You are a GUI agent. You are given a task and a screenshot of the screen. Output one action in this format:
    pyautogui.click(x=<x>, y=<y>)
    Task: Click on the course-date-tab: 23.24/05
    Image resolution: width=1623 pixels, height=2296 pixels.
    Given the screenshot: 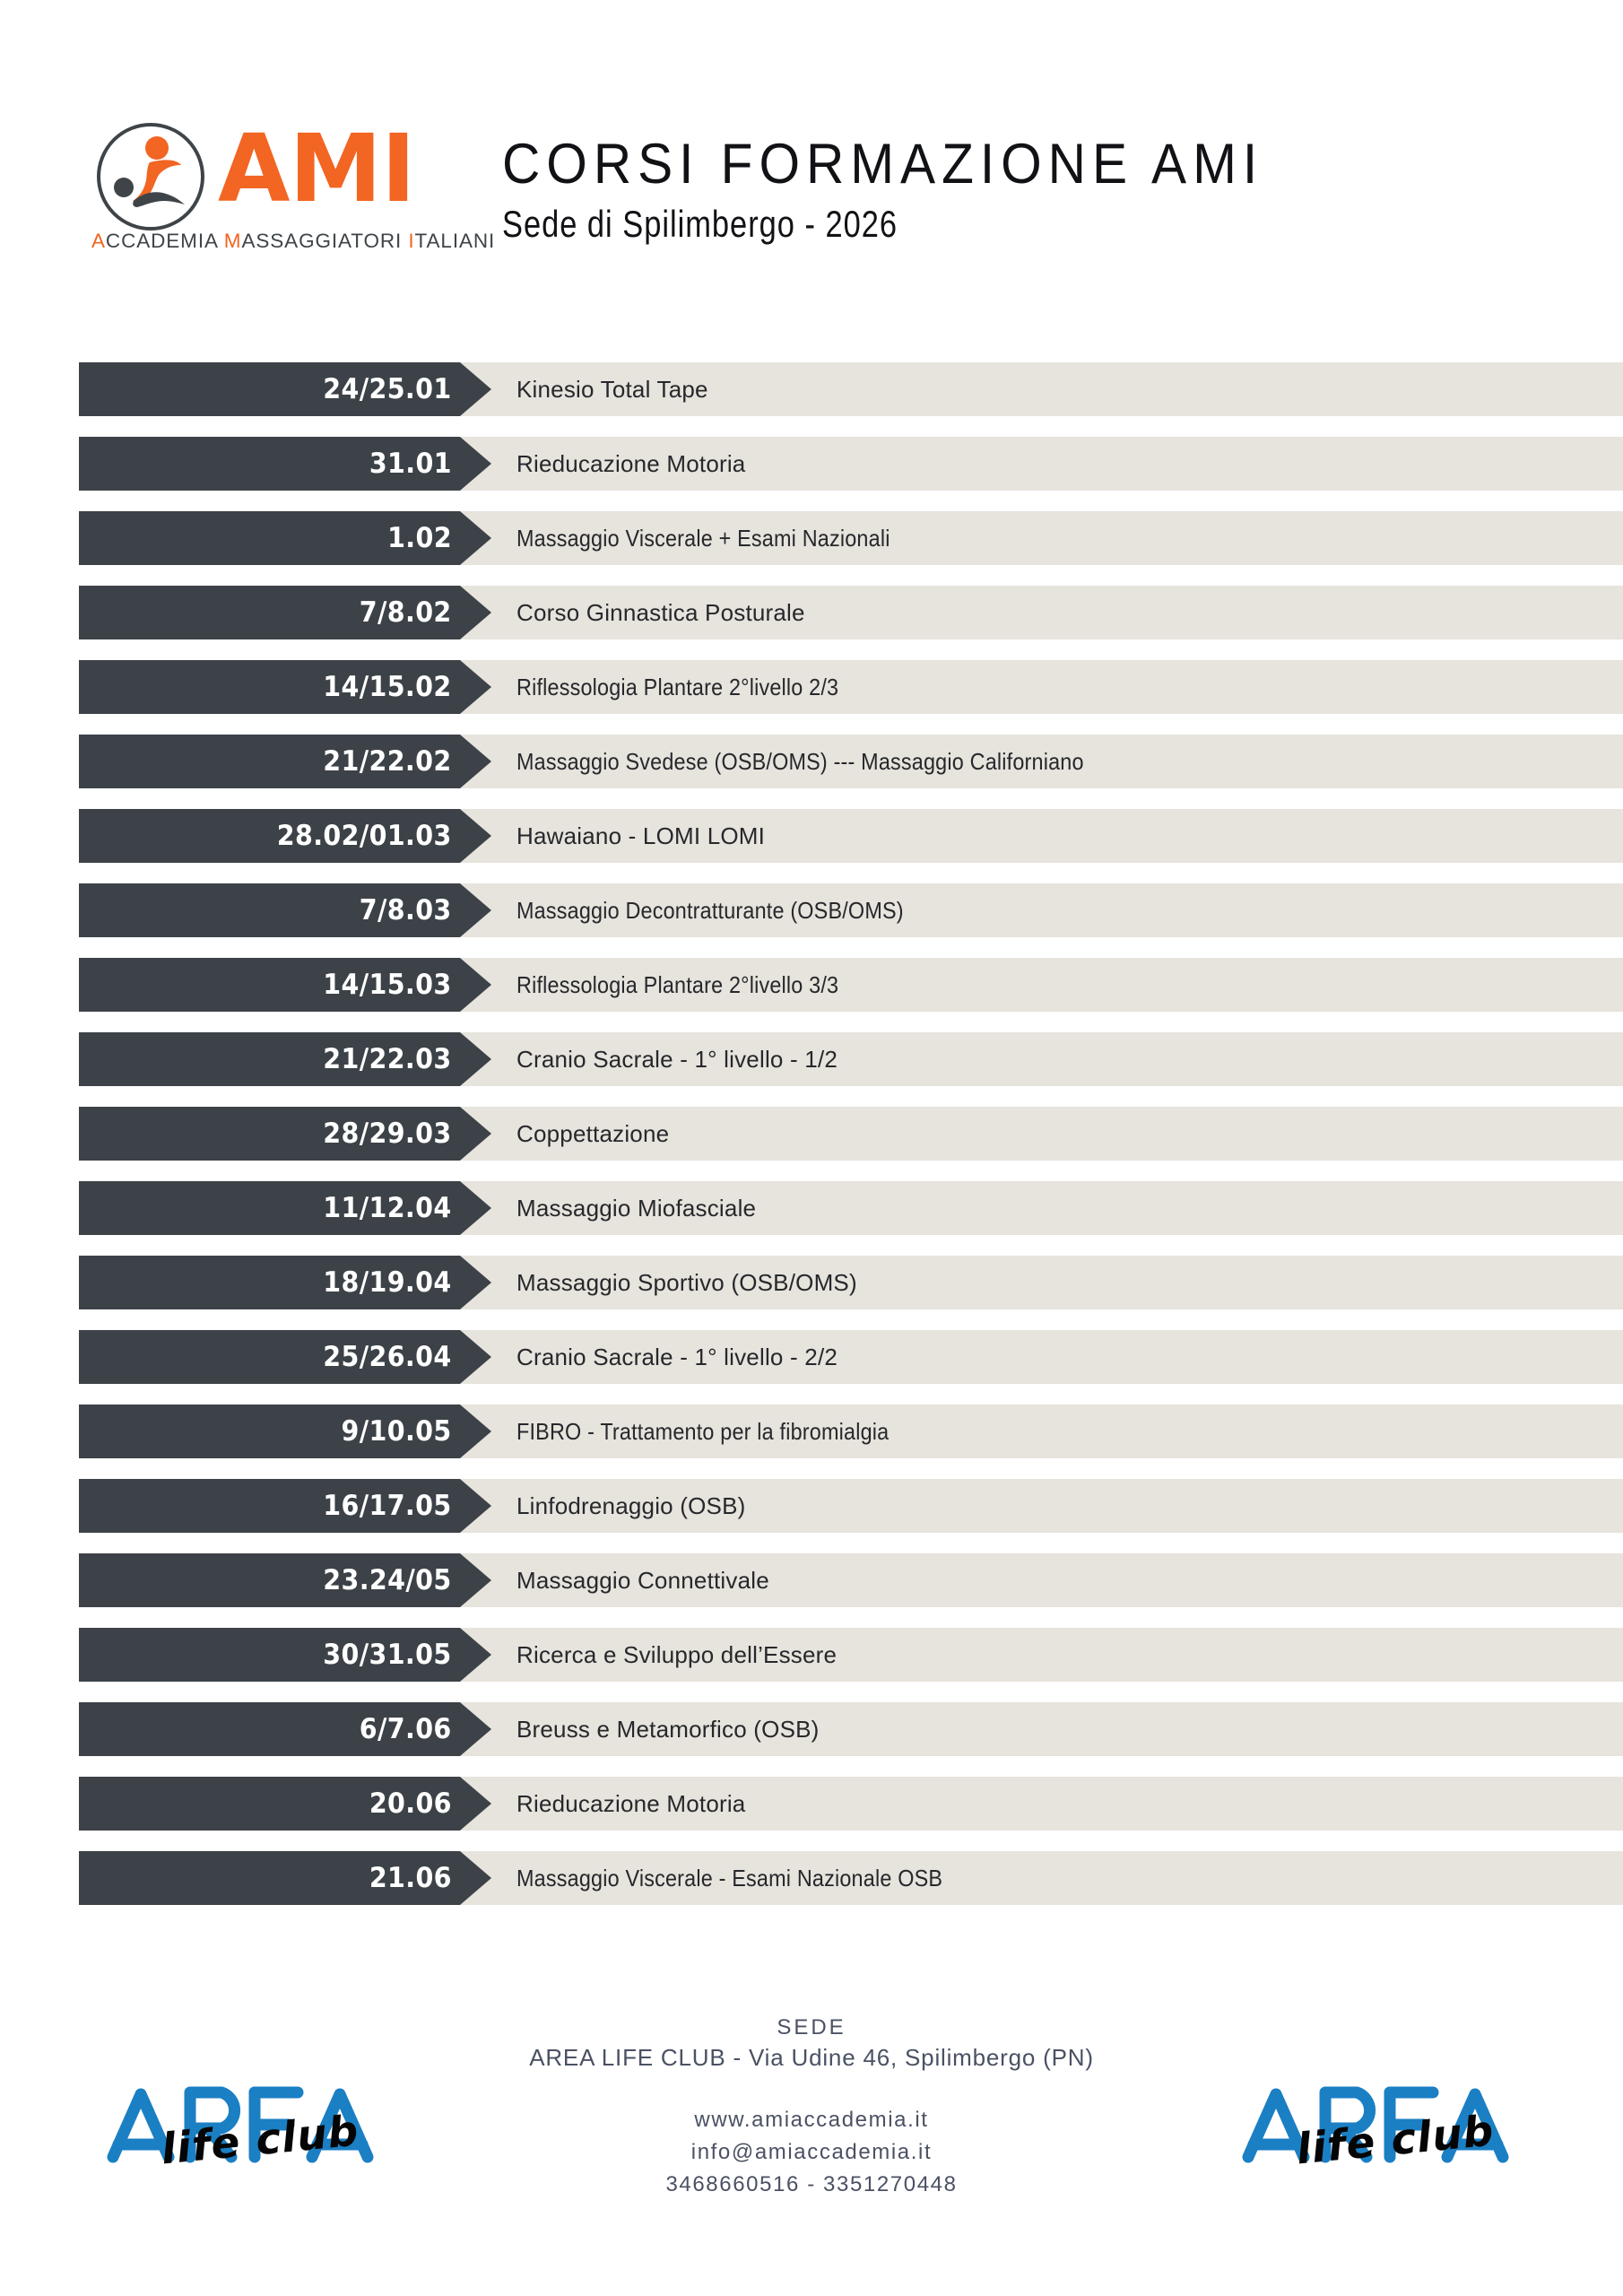 What is the action you would take?
    pyautogui.click(x=285, y=1580)
    